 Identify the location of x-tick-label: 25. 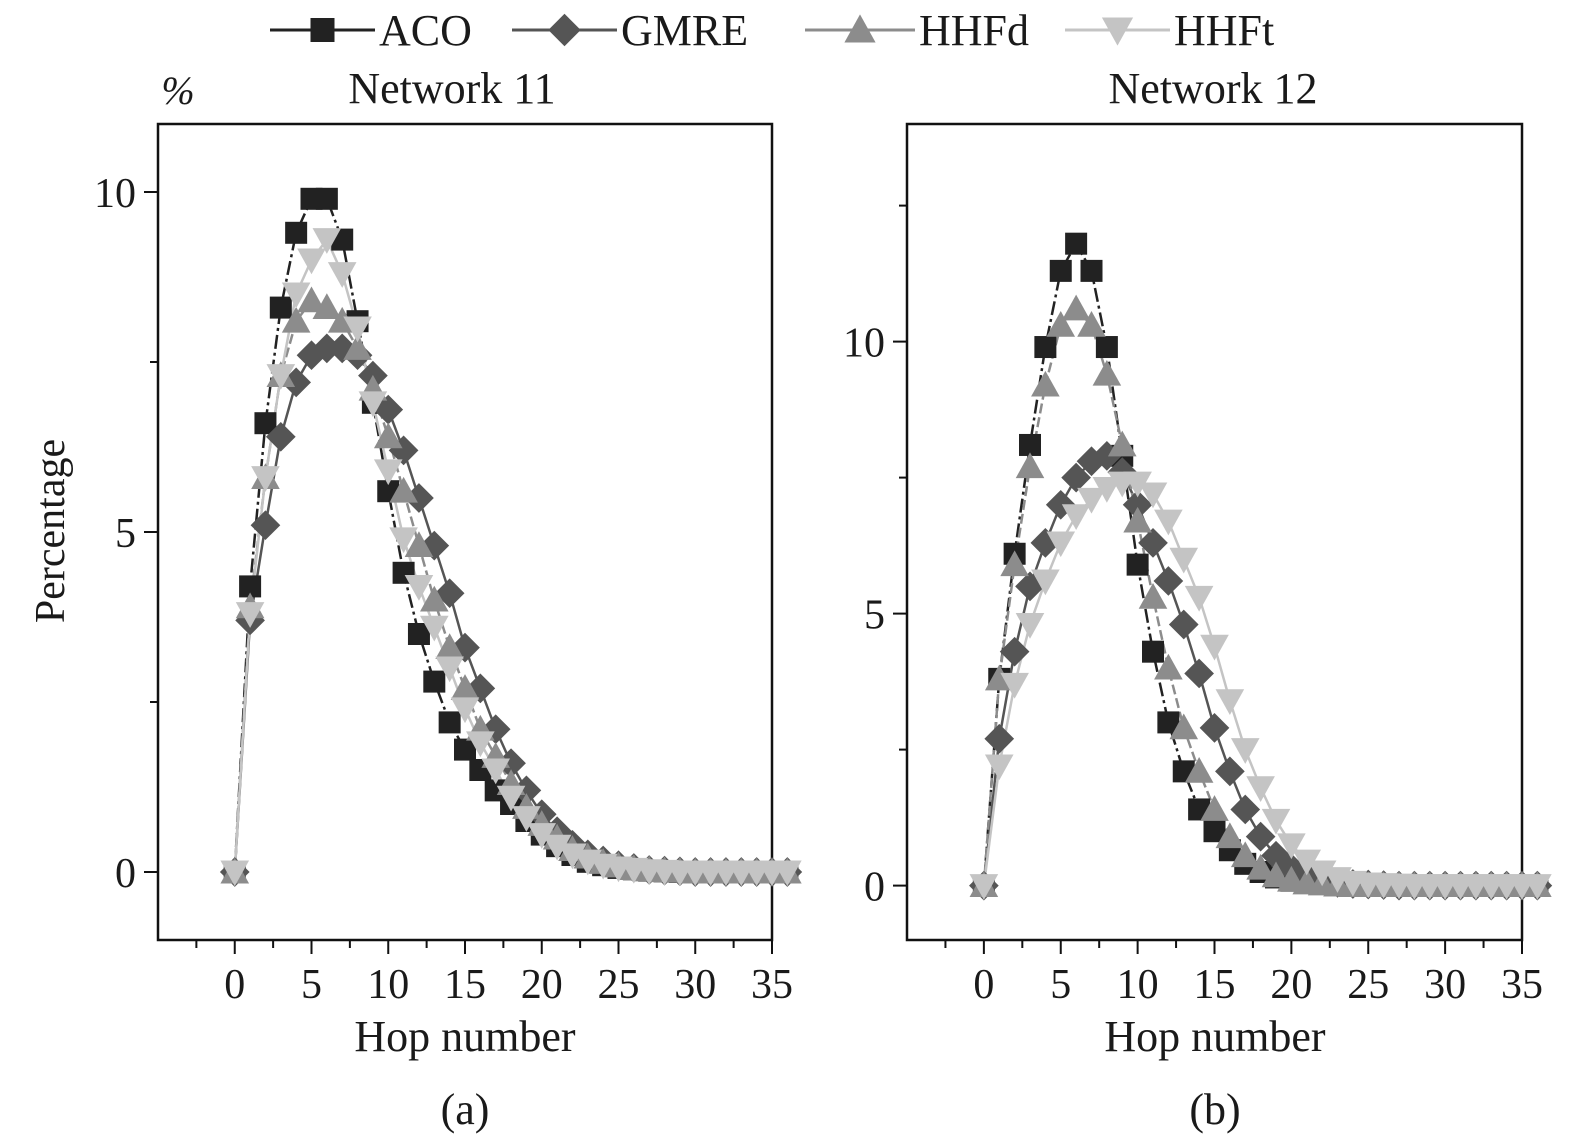
(1368, 985).